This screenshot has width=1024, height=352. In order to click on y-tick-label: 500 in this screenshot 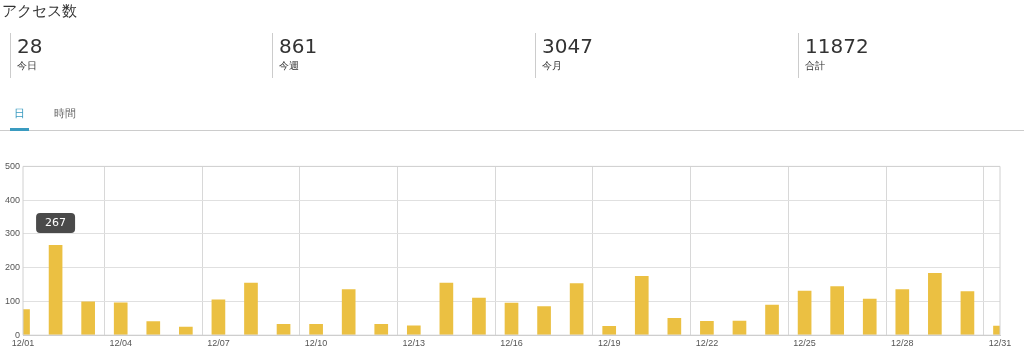, I will do `click(12, 165)`.